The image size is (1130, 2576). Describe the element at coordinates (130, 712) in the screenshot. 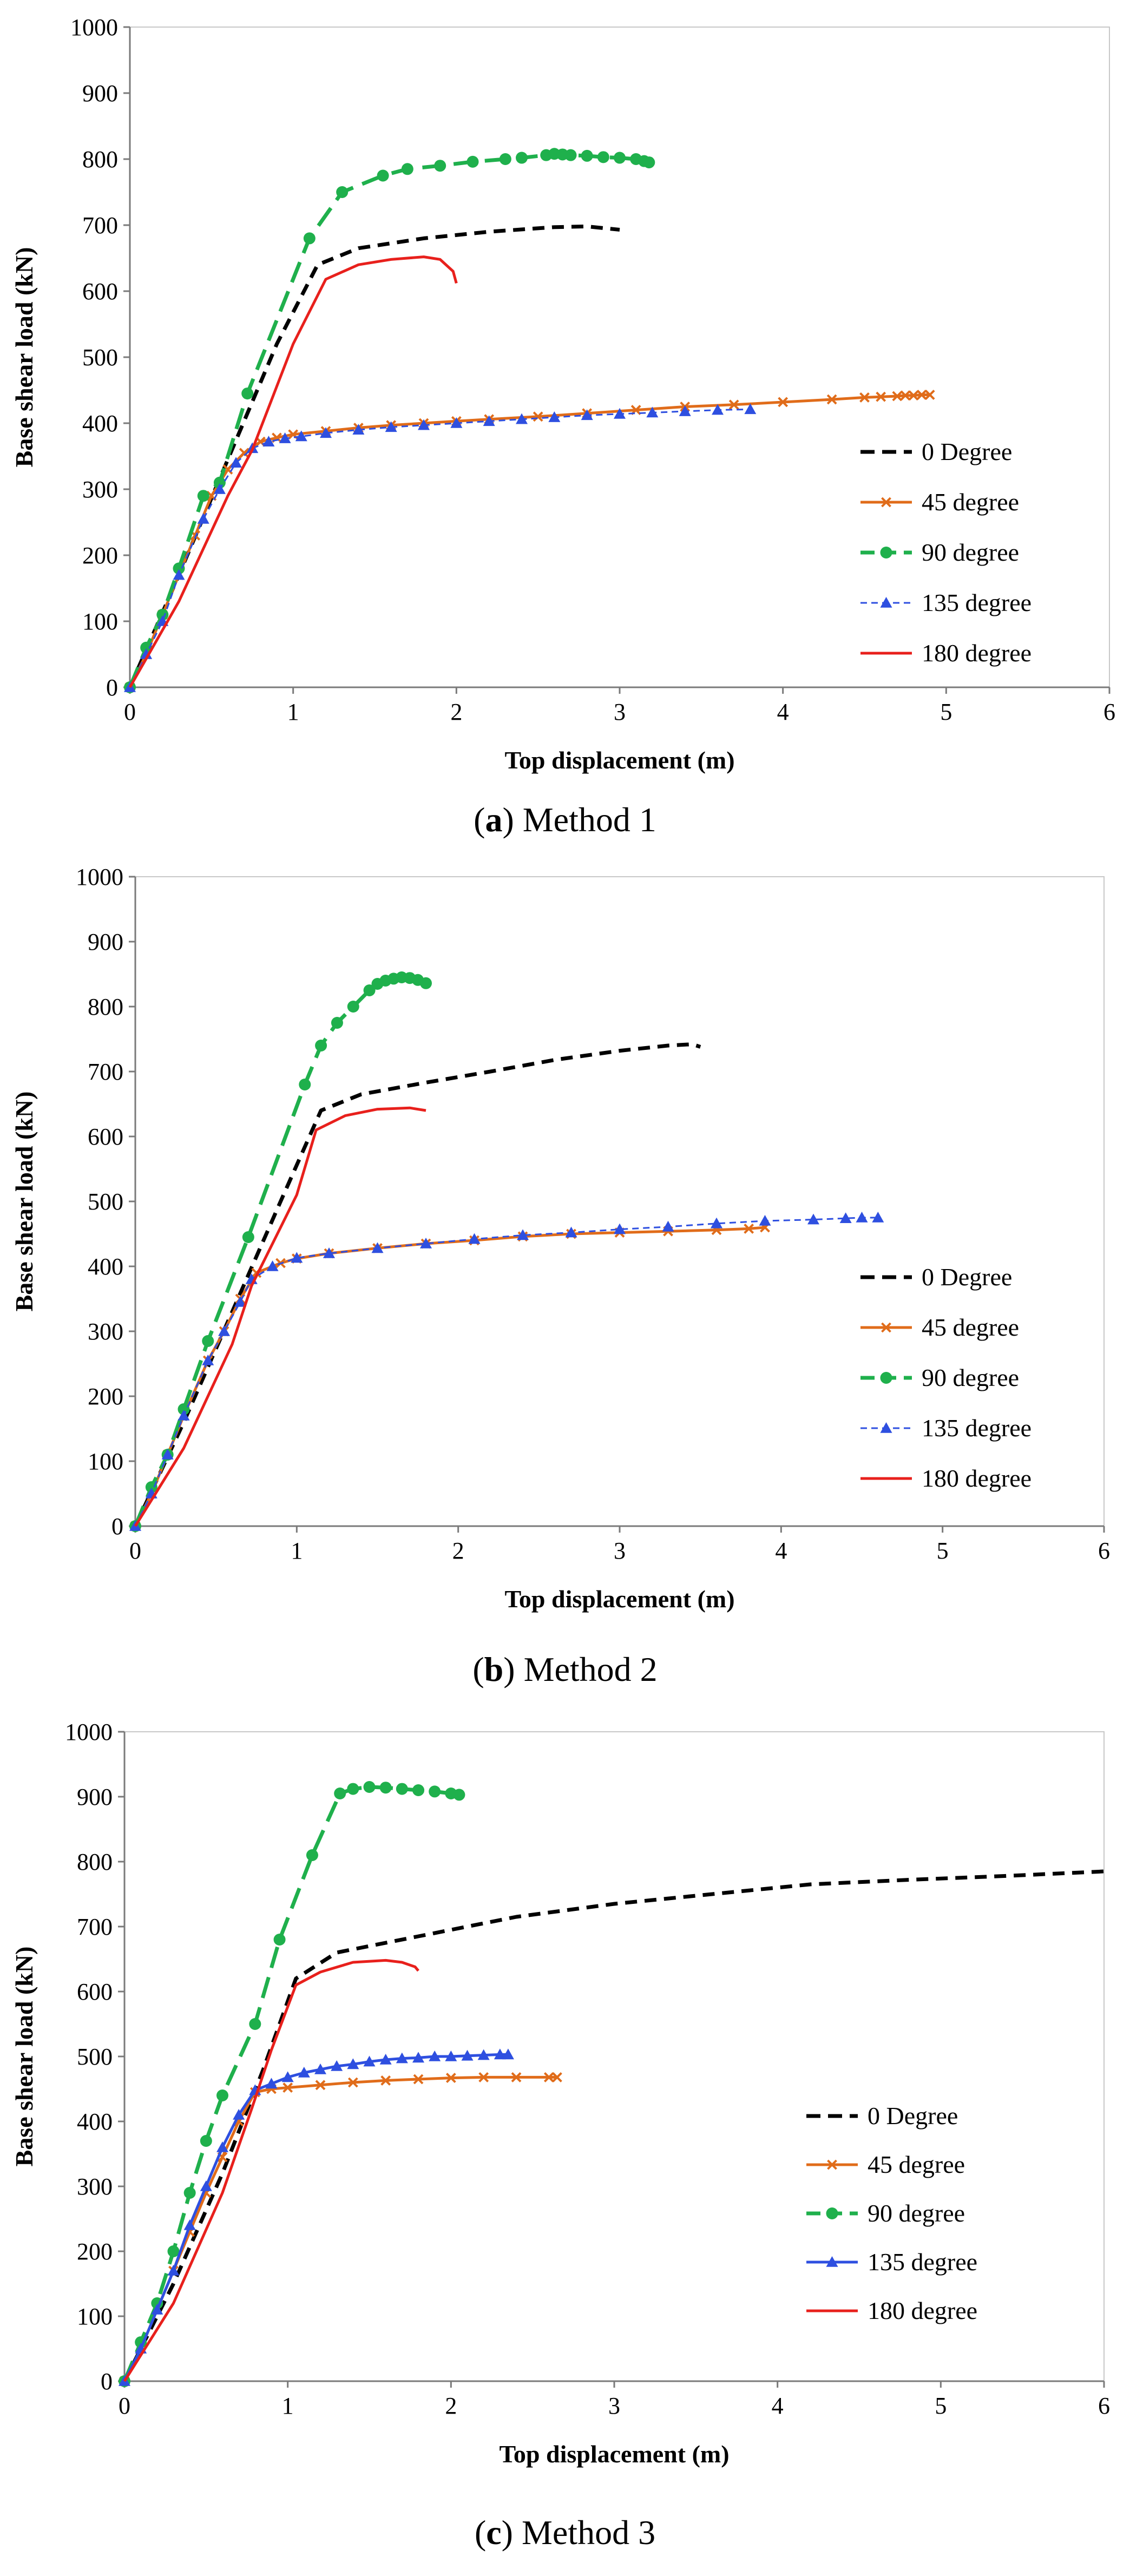

I see `x-tick-label: 0` at that location.